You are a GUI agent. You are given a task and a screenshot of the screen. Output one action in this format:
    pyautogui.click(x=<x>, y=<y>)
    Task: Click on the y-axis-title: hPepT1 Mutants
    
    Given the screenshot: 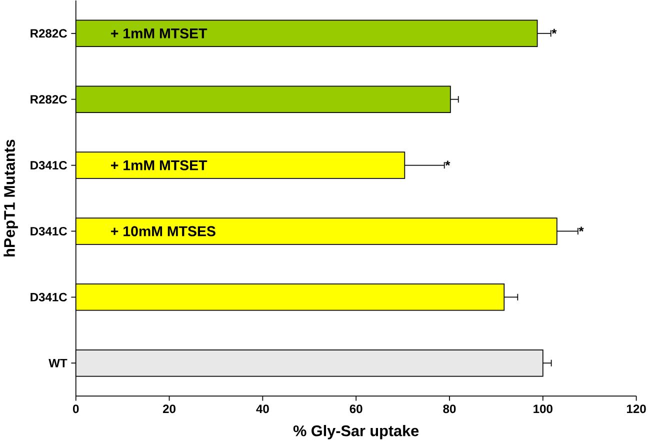 What is the action you would take?
    pyautogui.click(x=11, y=198)
    